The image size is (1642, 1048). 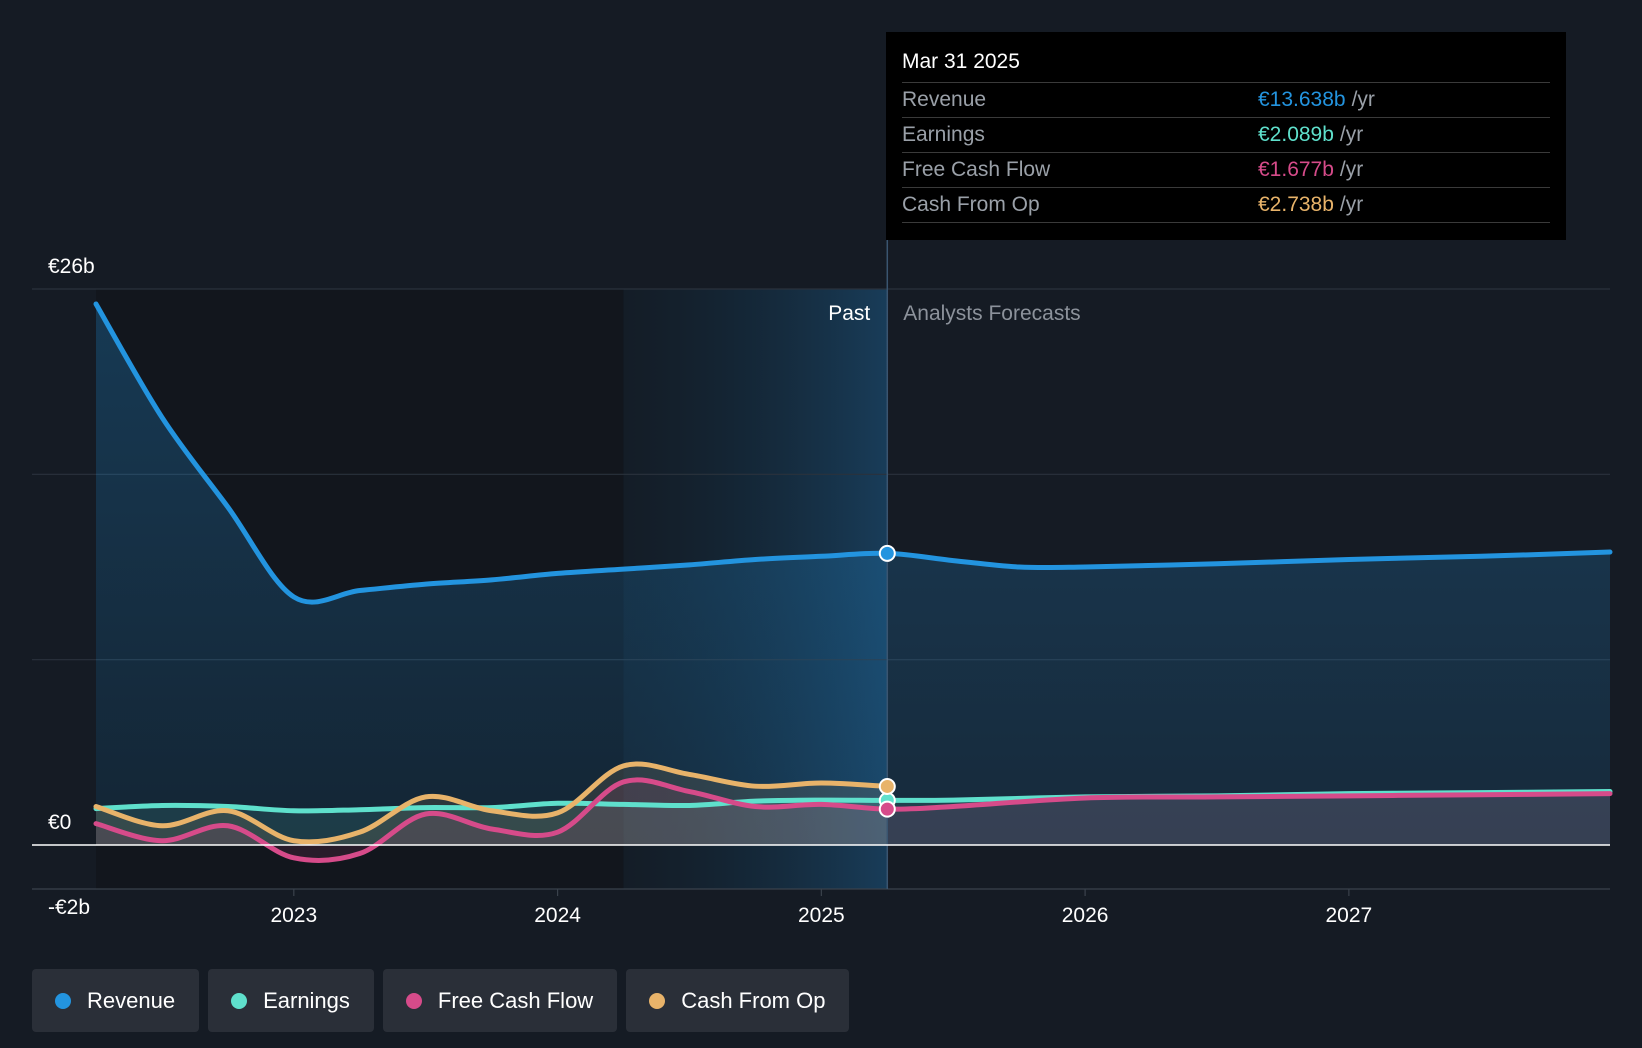 I want to click on legend-item-revenue: Revenue, so click(x=116, y=1000).